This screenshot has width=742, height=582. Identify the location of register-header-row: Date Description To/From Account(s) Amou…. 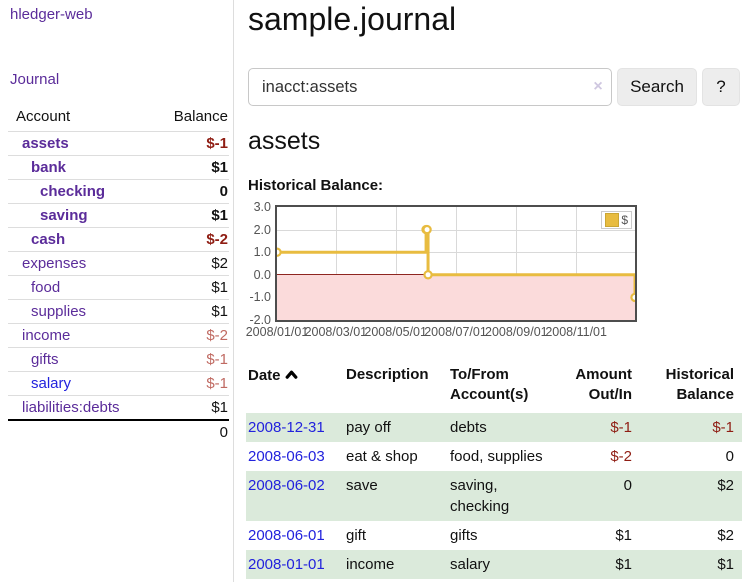
(494, 387).